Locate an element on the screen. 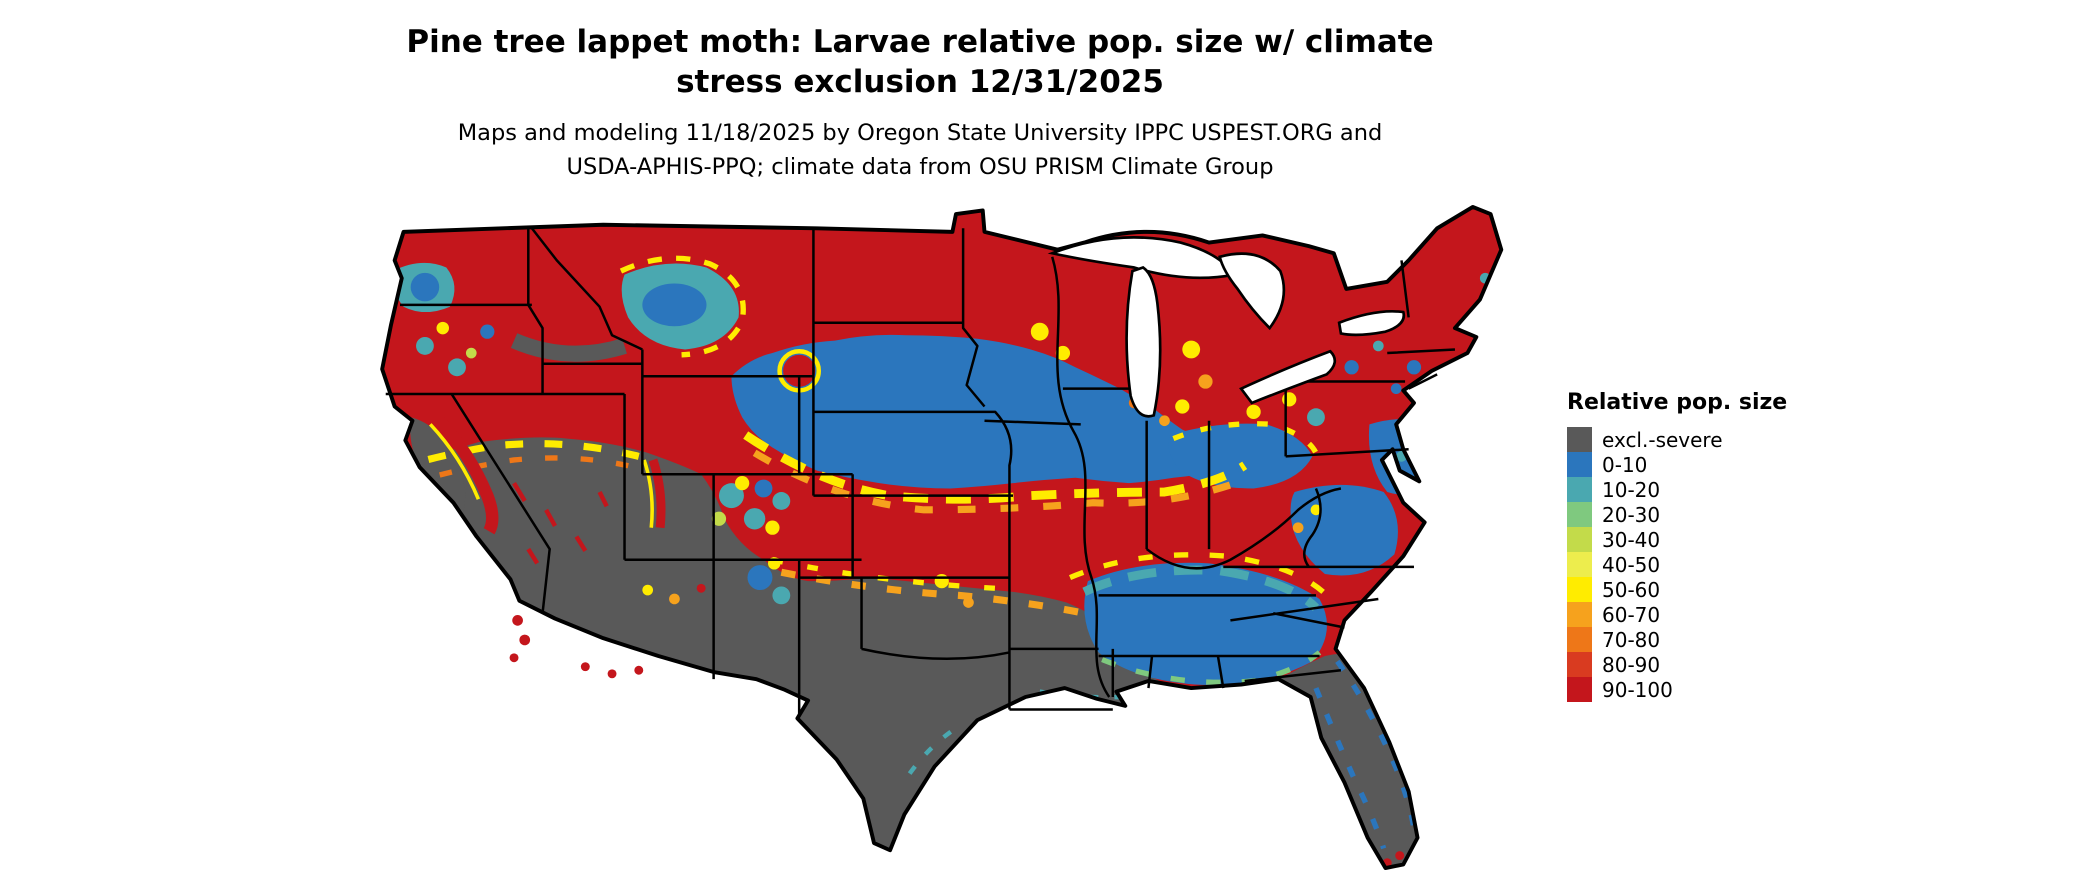 The height and width of the screenshot is (892, 2100). legend-row: 50-60 is located at coordinates (1677, 589).